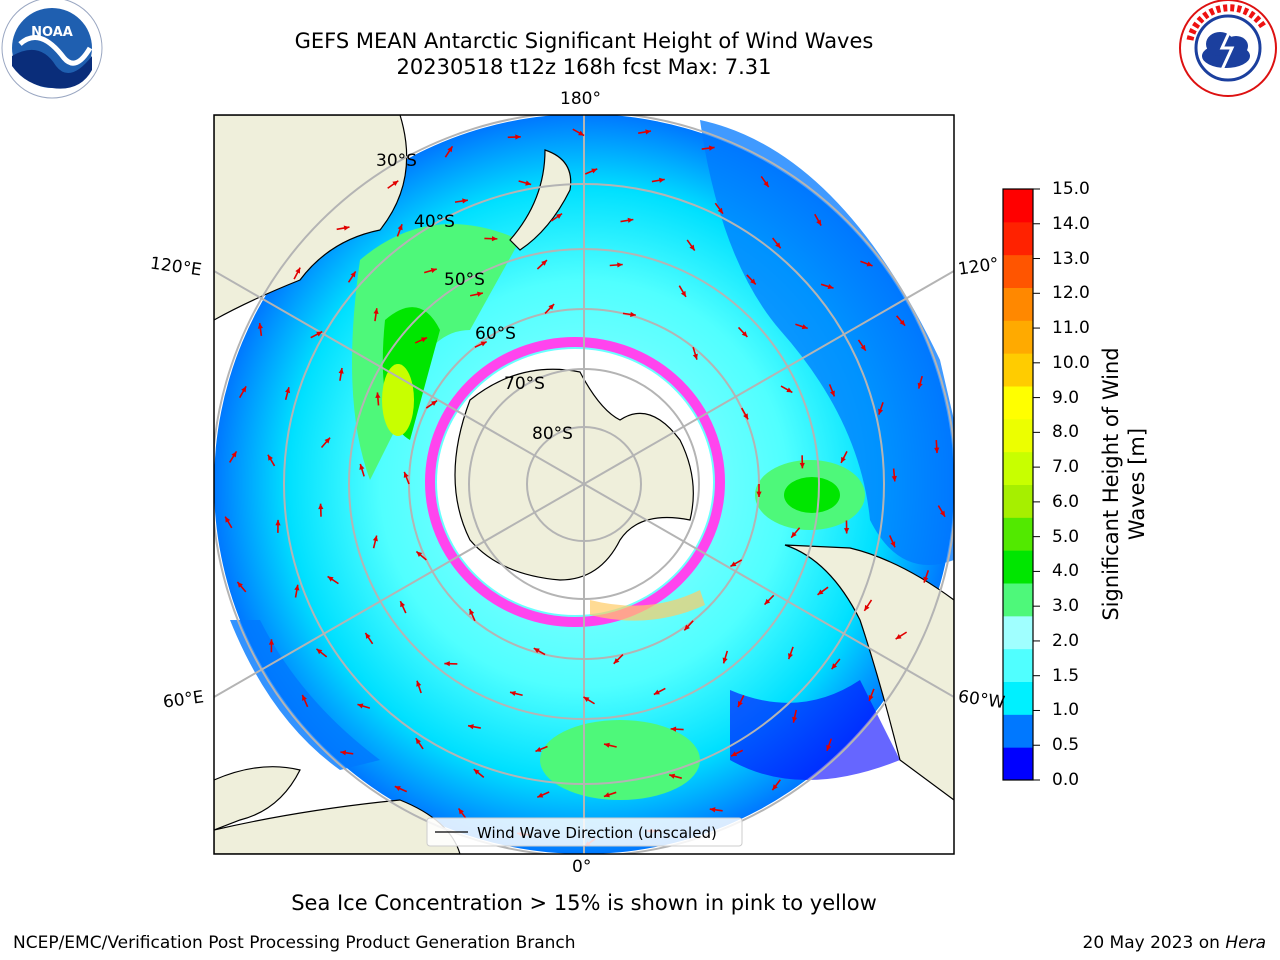  I want to click on footer-date: 20 May 2023 on Hera, so click(1175, 943).